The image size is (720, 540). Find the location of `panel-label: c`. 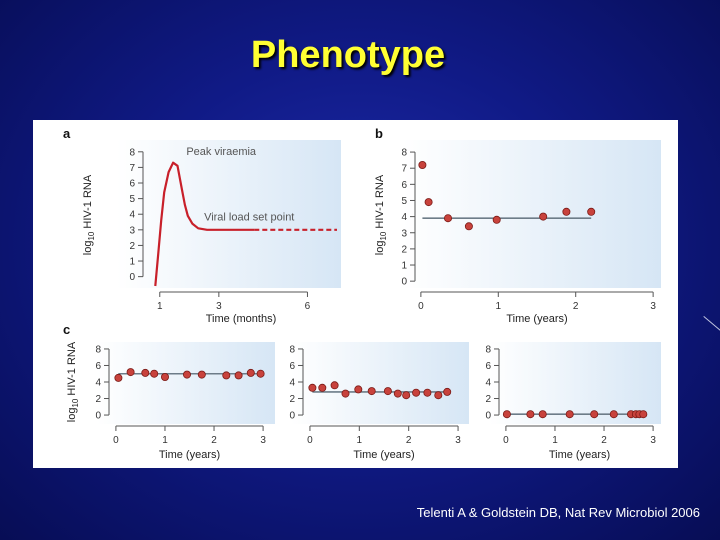

panel-label: c is located at coordinates (66, 329).